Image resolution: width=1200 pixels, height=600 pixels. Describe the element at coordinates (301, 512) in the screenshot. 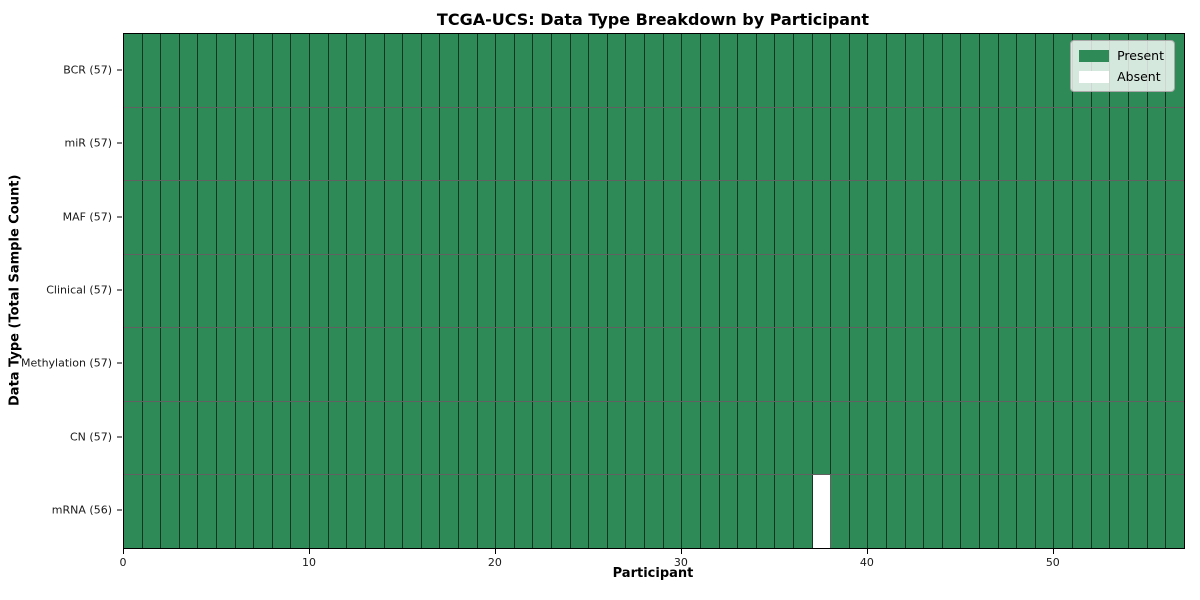

I see `cell-mRNA-p9-present` at that location.